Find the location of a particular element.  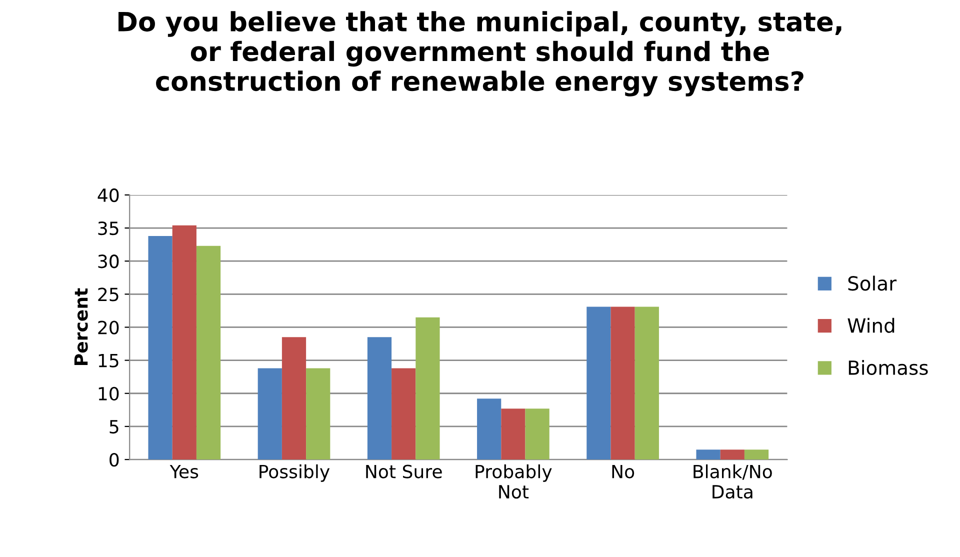

x-tick-label: Yes is located at coordinates (184, 471).